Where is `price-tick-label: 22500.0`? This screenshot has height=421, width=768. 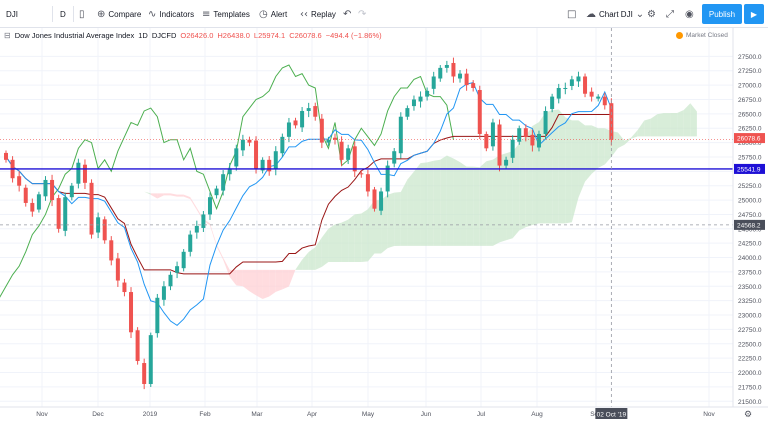
price-tick-label: 22500.0 is located at coordinates (750, 344).